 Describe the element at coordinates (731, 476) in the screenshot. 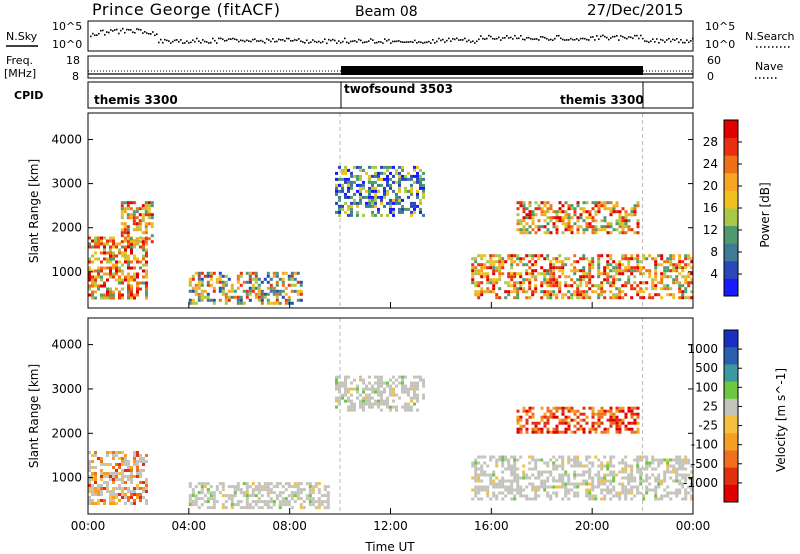

I see `colorbar-swatch` at that location.